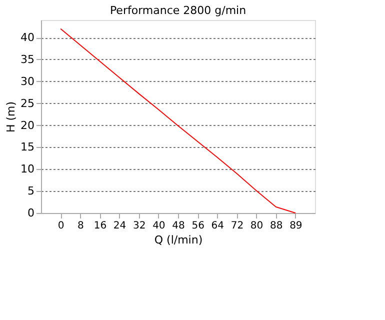 This screenshot has height=320, width=385. I want to click on y-tick-label: 30, so click(27, 81).